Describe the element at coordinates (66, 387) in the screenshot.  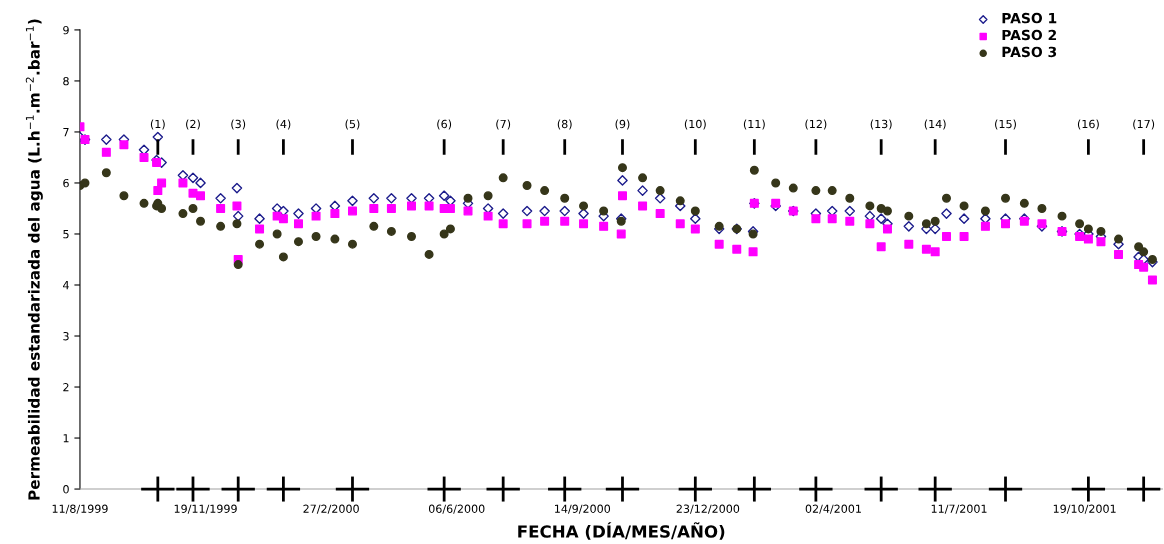
I see `y-tick-label: 2` at that location.